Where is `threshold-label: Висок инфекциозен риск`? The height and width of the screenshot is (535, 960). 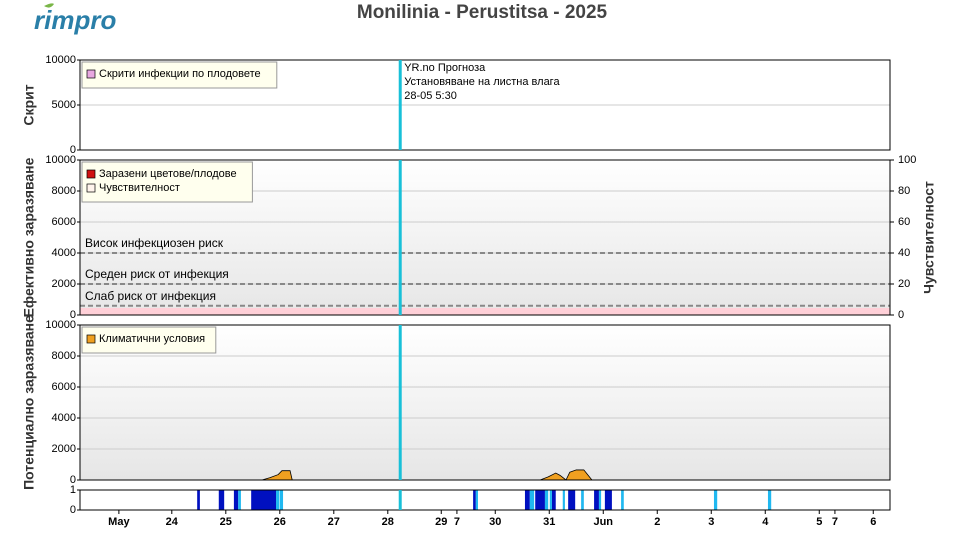
threshold-label: Висок инфекциозен риск is located at coordinates (154, 243).